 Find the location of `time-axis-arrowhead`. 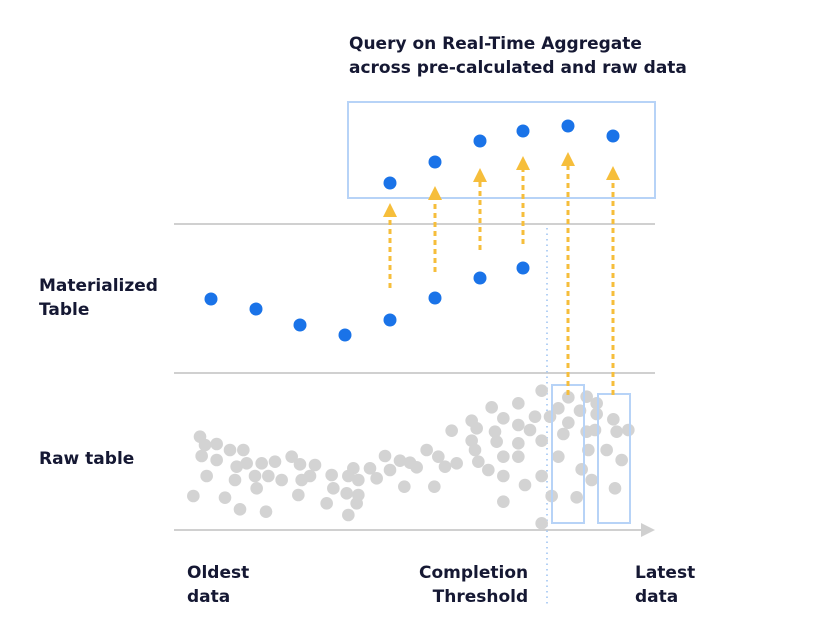

time-axis-arrowhead is located at coordinates (648, 530).